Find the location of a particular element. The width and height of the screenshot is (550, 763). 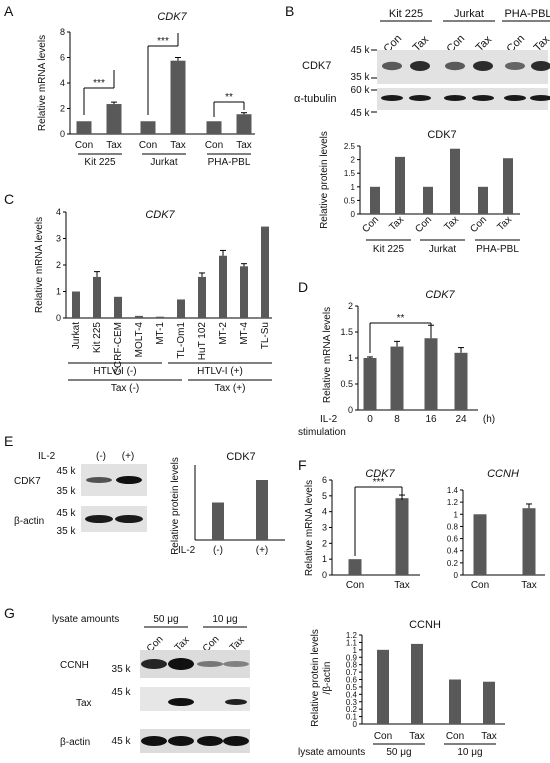

significance-star: ** is located at coordinates (401, 318).